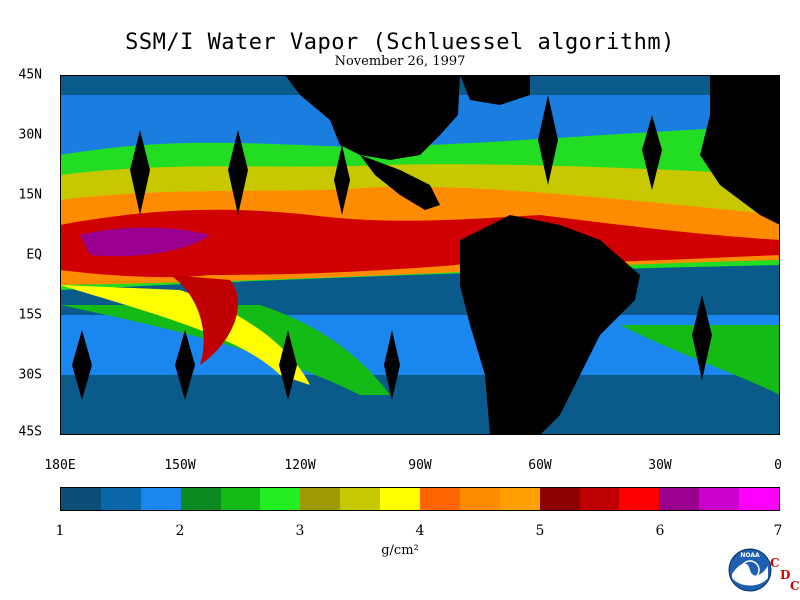 The height and width of the screenshot is (600, 800). I want to click on lat-label: 15S, so click(30, 315).